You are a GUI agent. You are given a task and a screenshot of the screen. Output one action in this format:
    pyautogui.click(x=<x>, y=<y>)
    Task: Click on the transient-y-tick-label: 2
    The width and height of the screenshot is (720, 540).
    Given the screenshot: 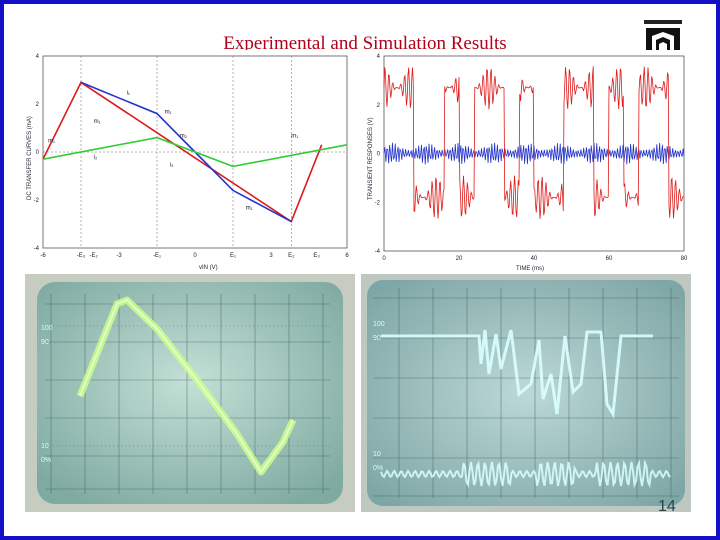 What is the action you would take?
    pyautogui.click(x=379, y=106)
    